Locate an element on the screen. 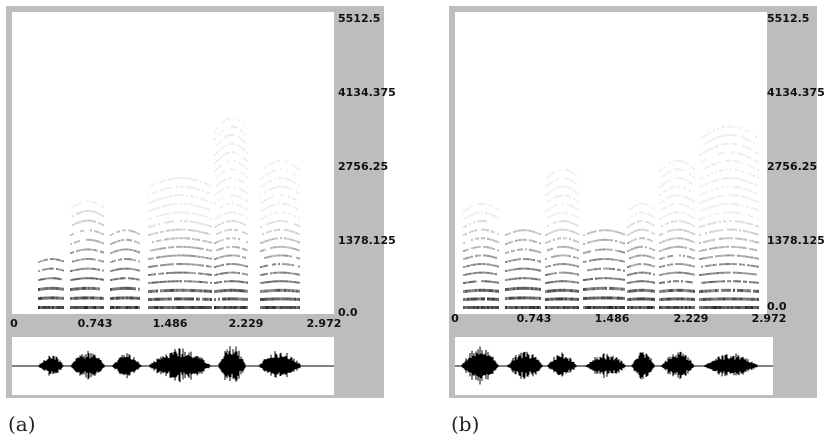  waveform-b is located at coordinates (614, 366).